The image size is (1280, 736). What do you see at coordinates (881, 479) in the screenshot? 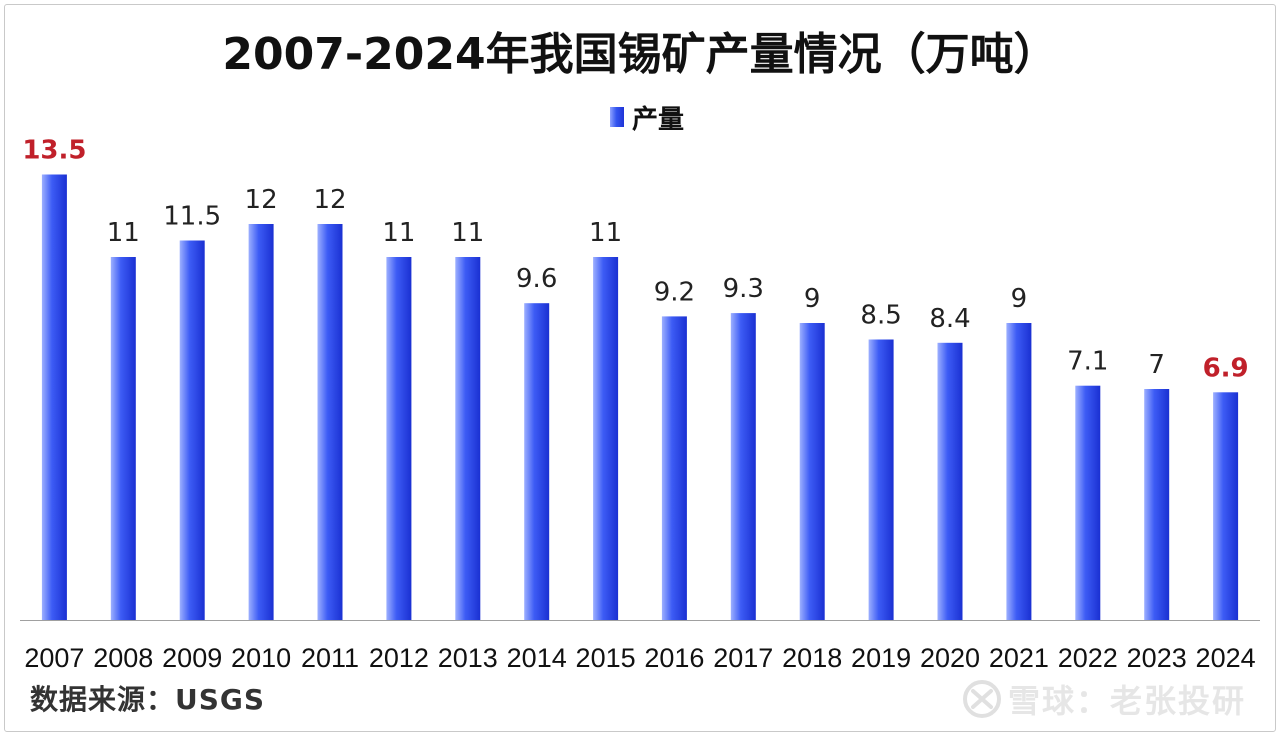
I see `bar-2019` at bounding box center [881, 479].